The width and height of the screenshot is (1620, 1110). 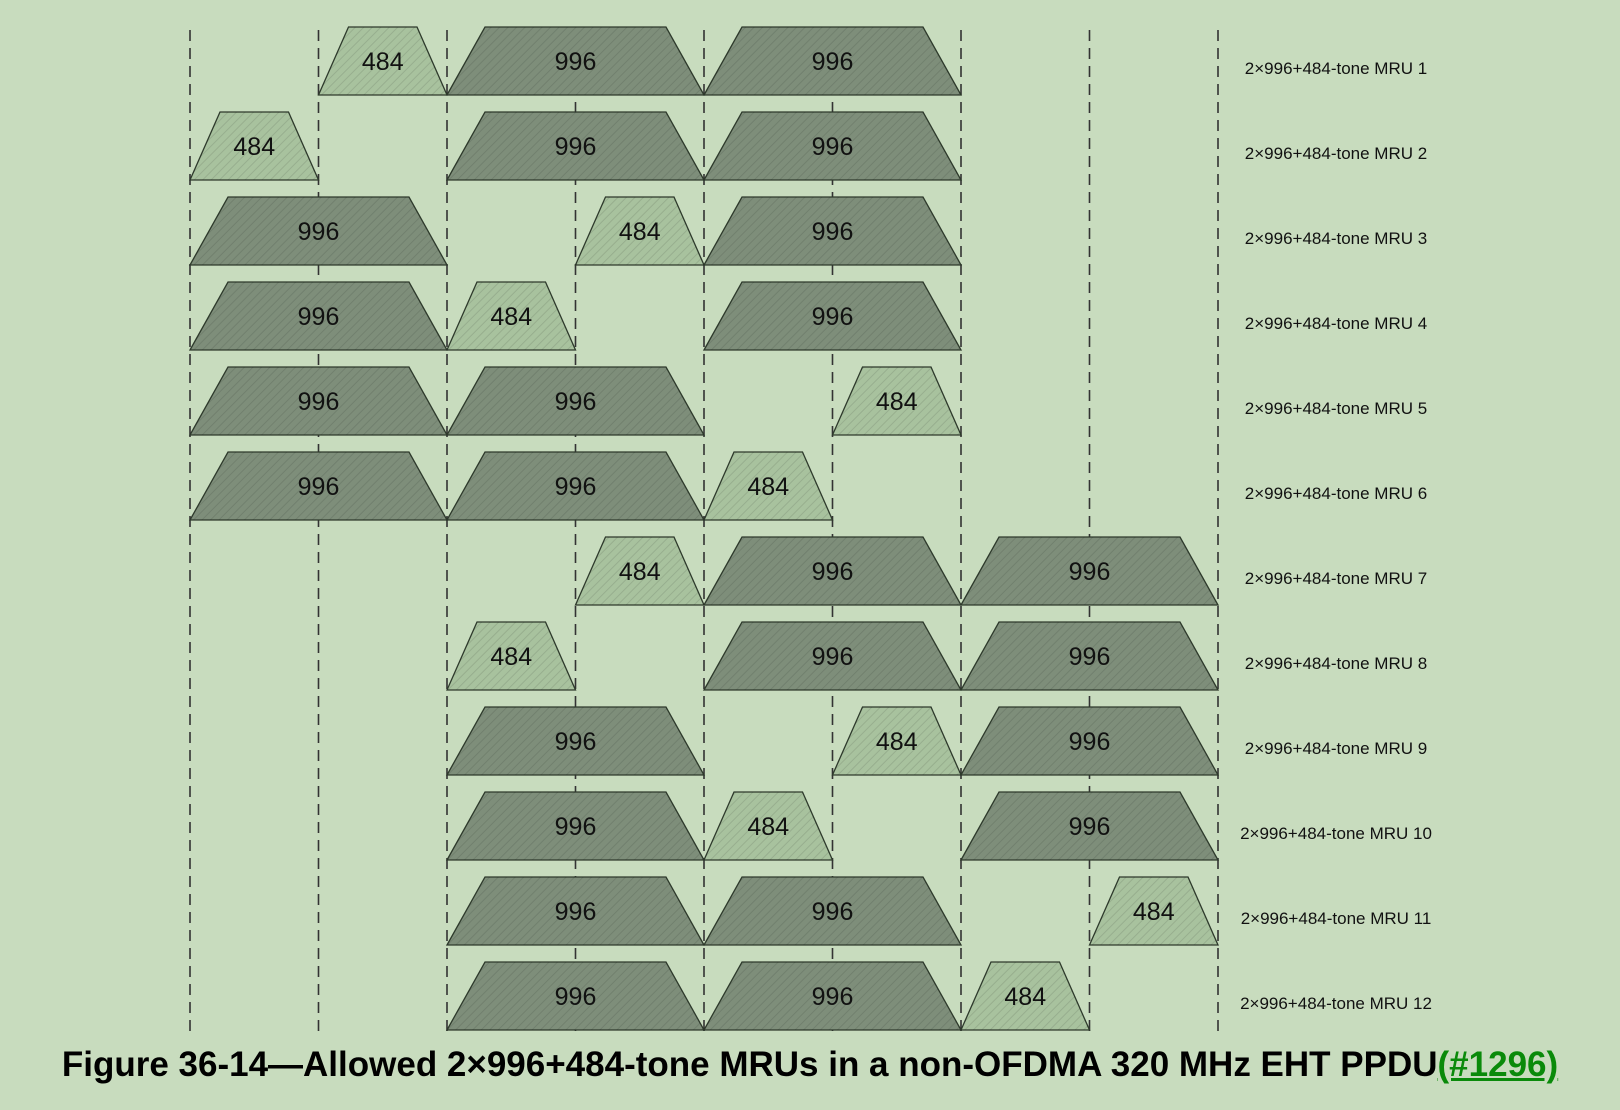 I want to click on mru-row-label: 2×996+484-tone MRU 12, so click(x=1336, y=1003).